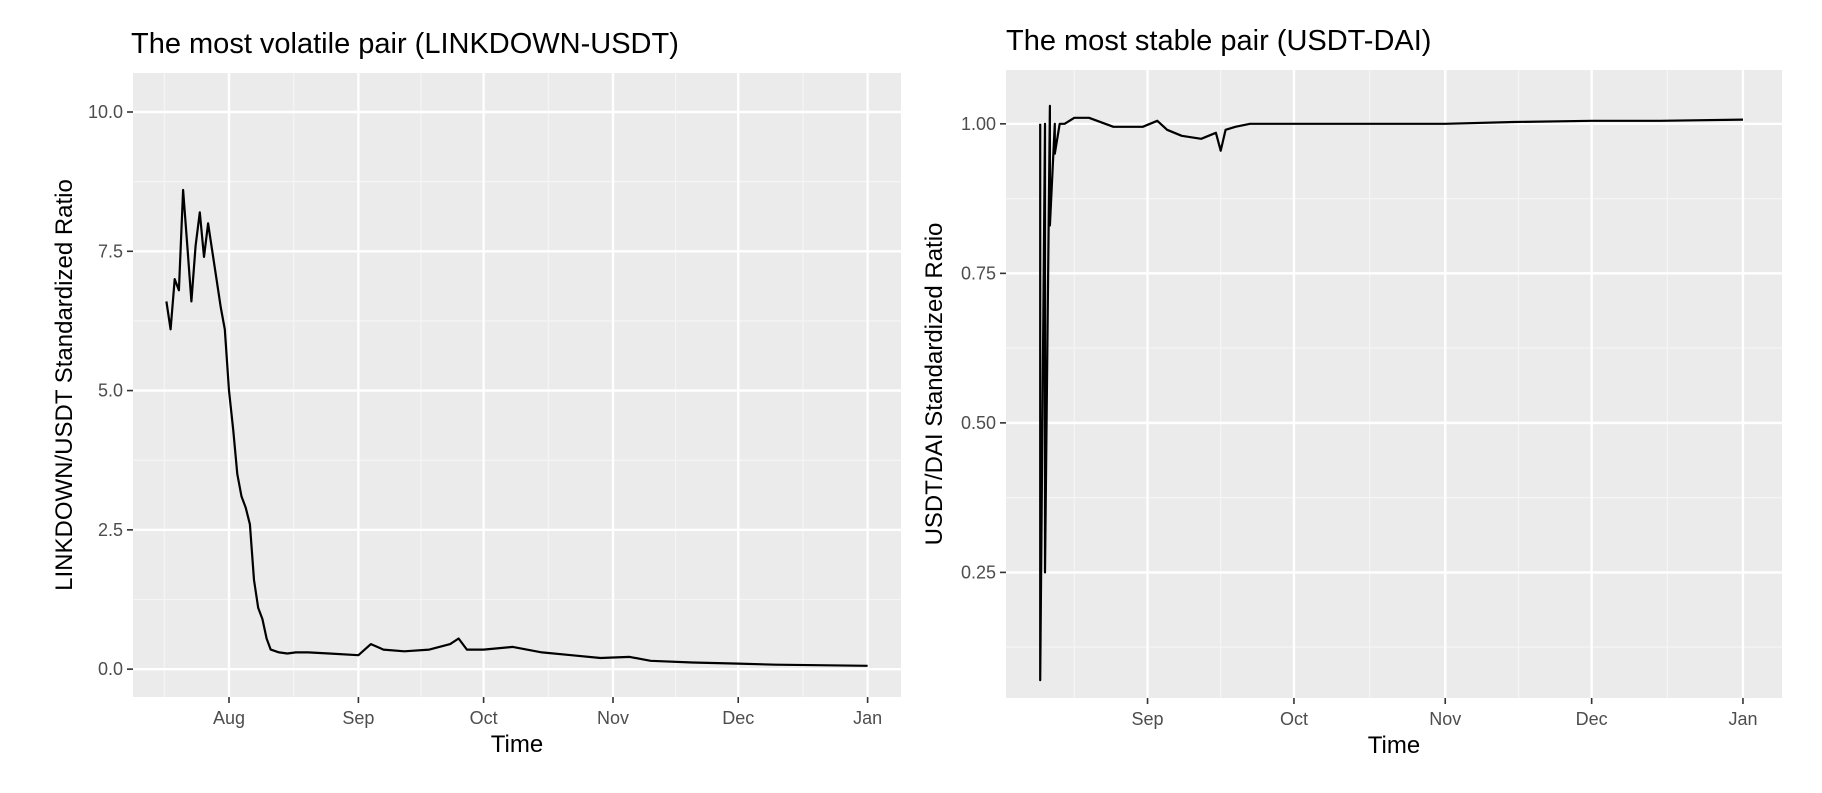  What do you see at coordinates (978, 273) in the screenshot?
I see `y-tick-label: 0.75` at bounding box center [978, 273].